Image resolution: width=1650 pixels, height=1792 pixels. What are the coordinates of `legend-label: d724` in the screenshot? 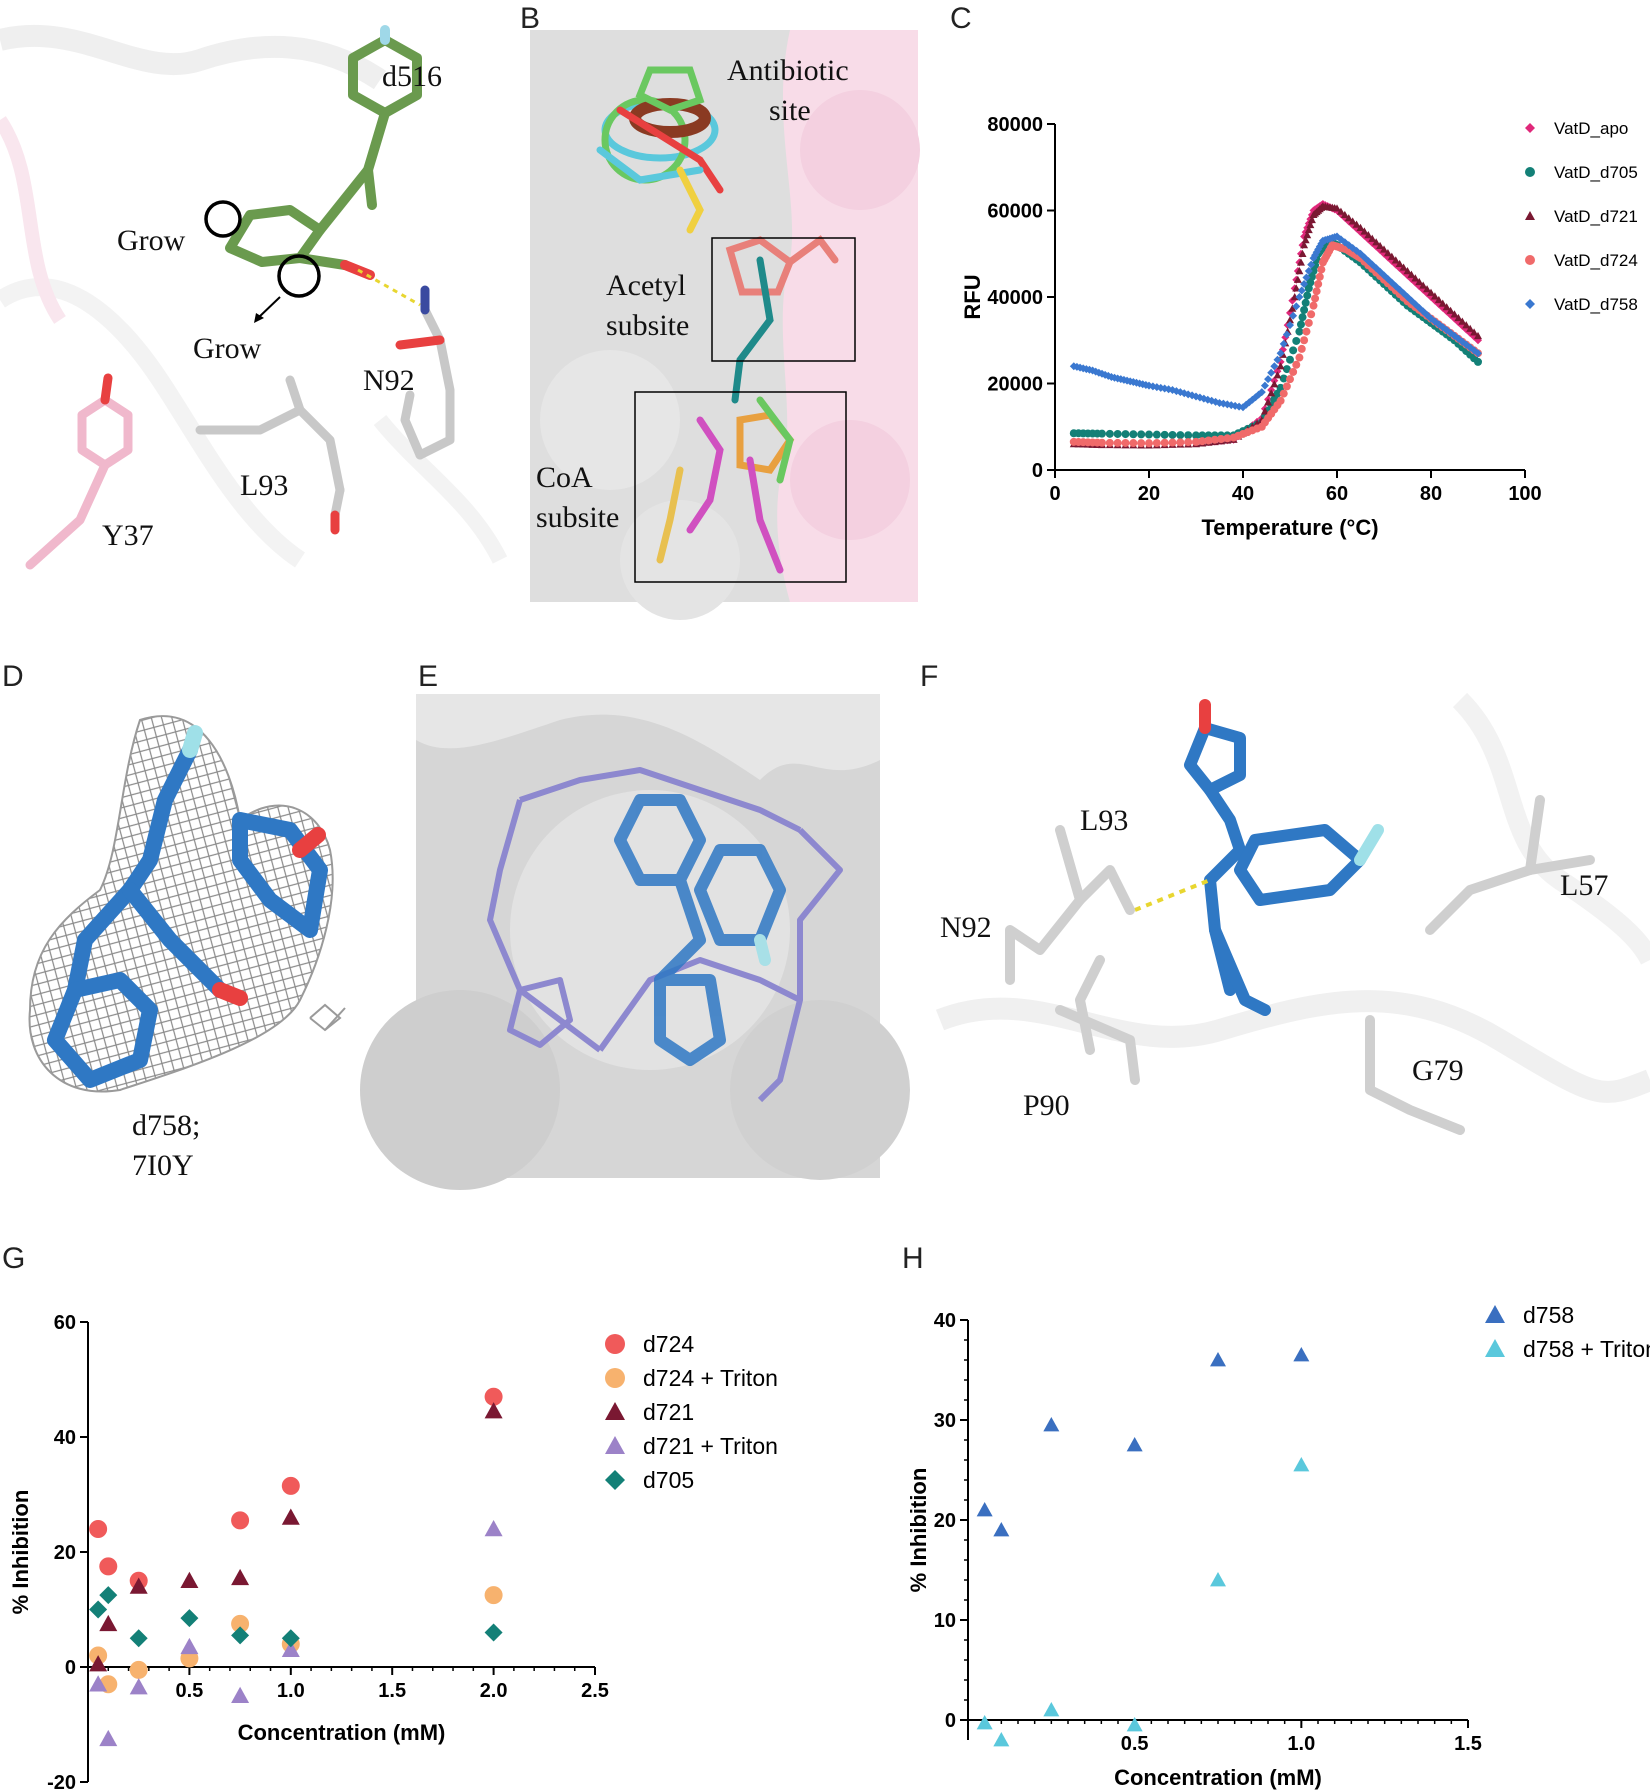 It's located at (668, 1344).